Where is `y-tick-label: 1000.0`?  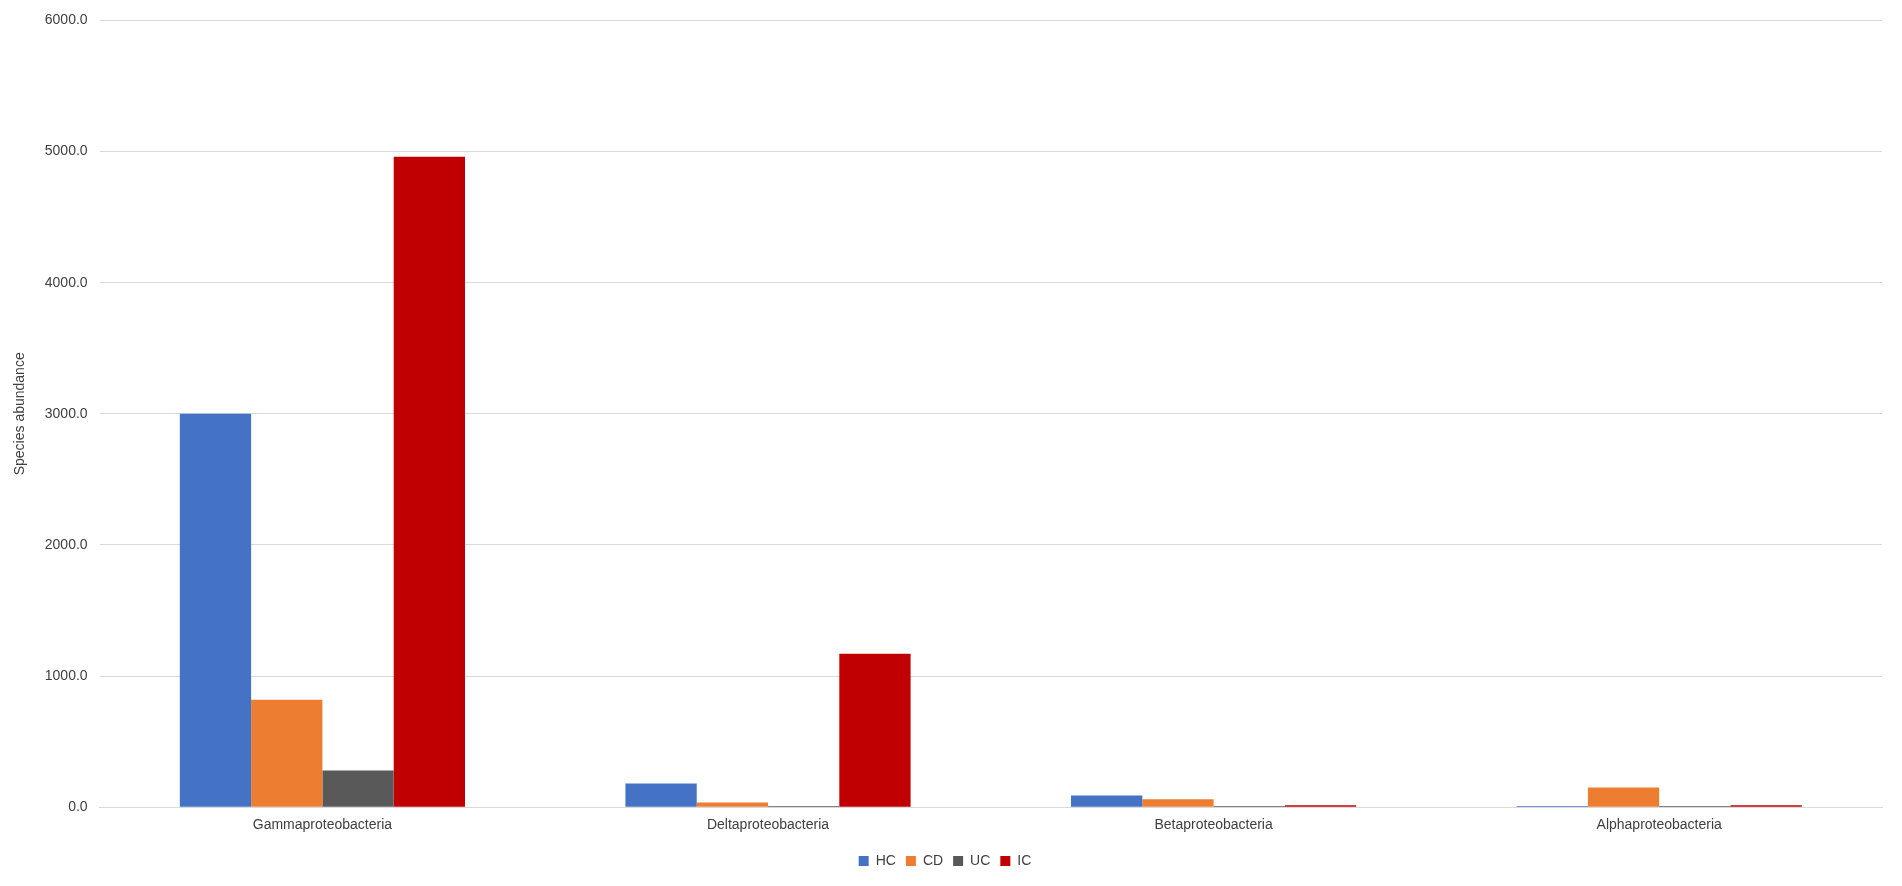 y-tick-label: 1000.0 is located at coordinates (66, 674).